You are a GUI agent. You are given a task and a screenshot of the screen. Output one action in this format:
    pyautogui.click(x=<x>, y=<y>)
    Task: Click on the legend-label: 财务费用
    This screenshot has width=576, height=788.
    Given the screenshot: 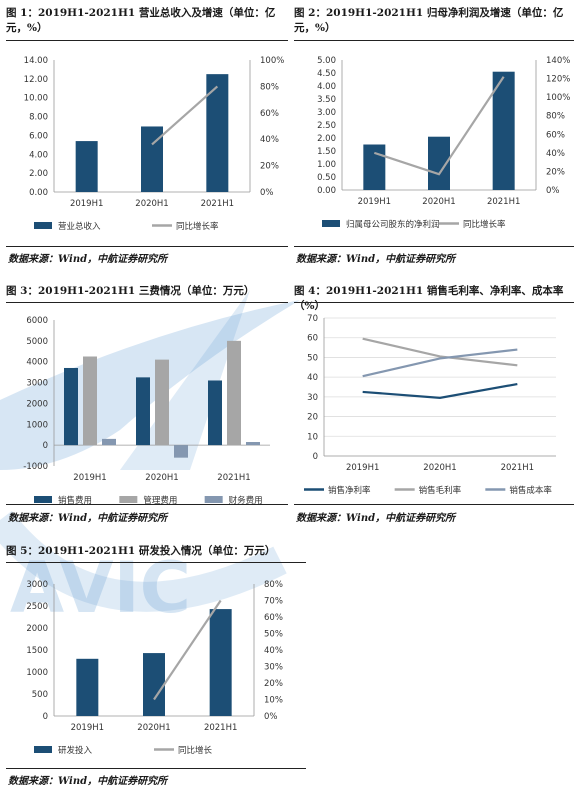 What is the action you would take?
    pyautogui.click(x=246, y=500)
    